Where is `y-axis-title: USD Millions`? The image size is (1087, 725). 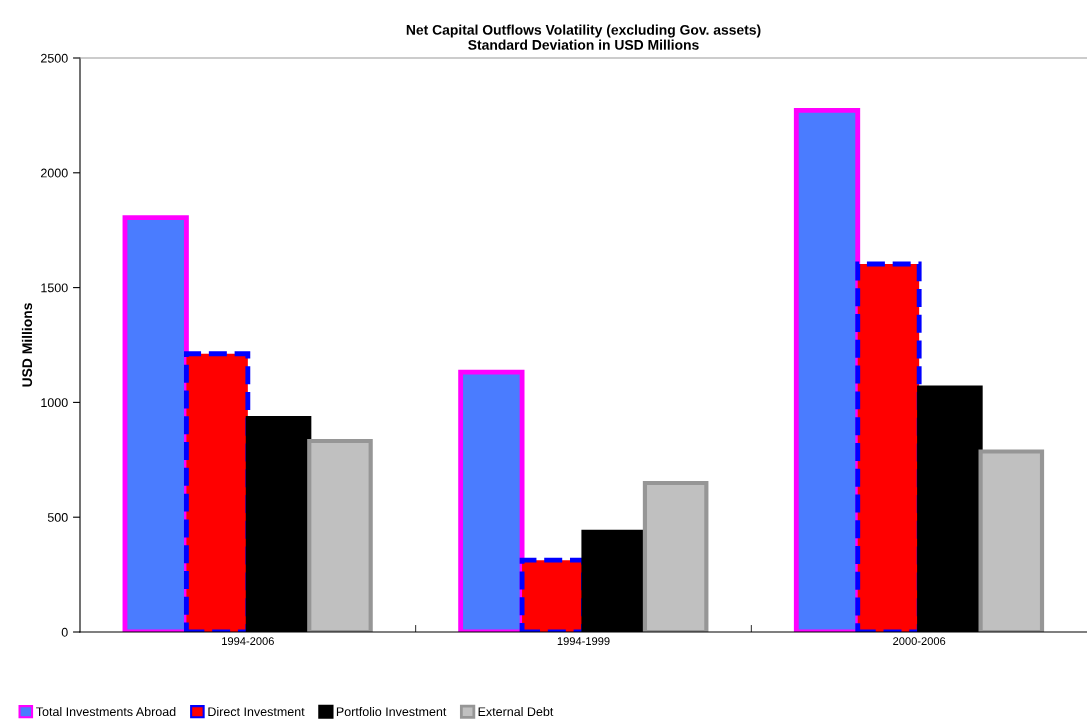 y-axis-title: USD Millions is located at coordinates (27, 345).